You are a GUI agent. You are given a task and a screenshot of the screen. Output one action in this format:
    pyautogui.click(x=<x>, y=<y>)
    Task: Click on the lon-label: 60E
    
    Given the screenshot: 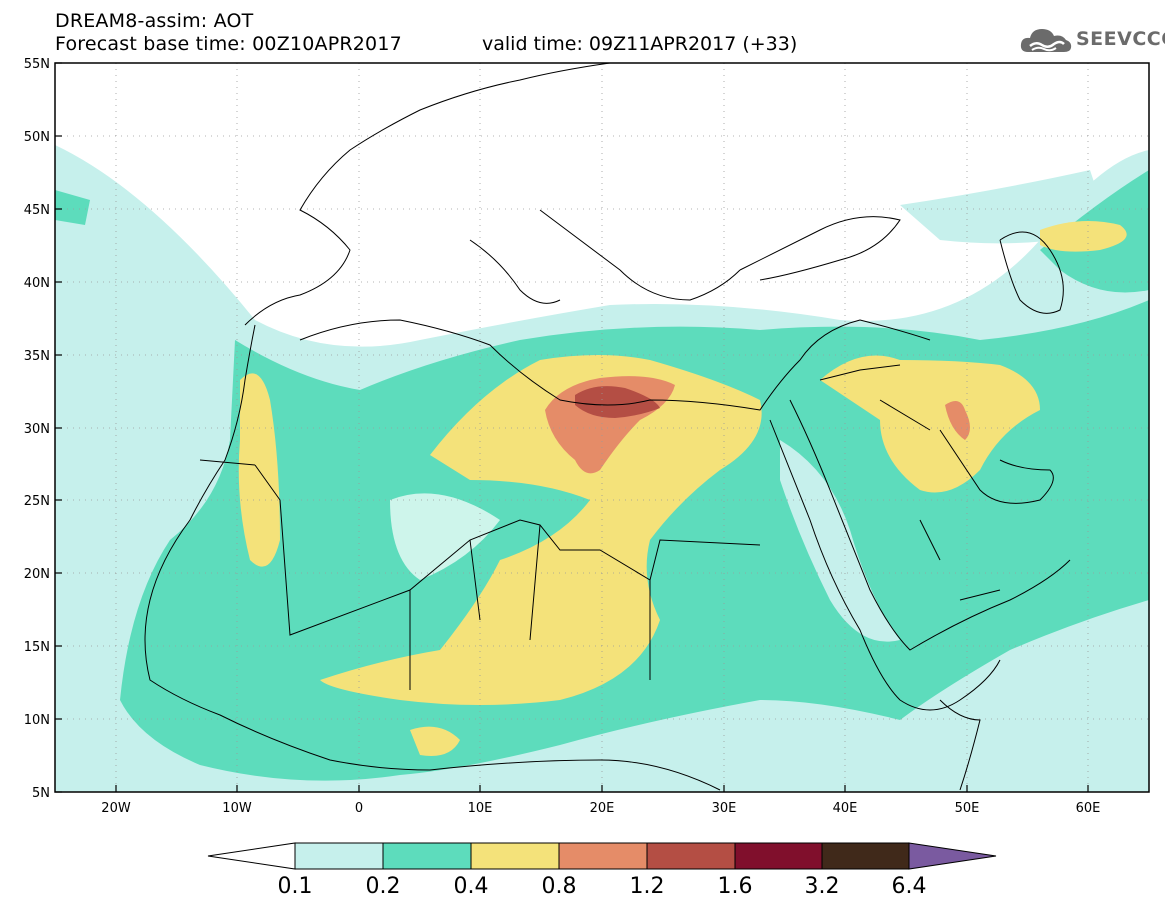 What is the action you would take?
    pyautogui.click(x=1088, y=808)
    